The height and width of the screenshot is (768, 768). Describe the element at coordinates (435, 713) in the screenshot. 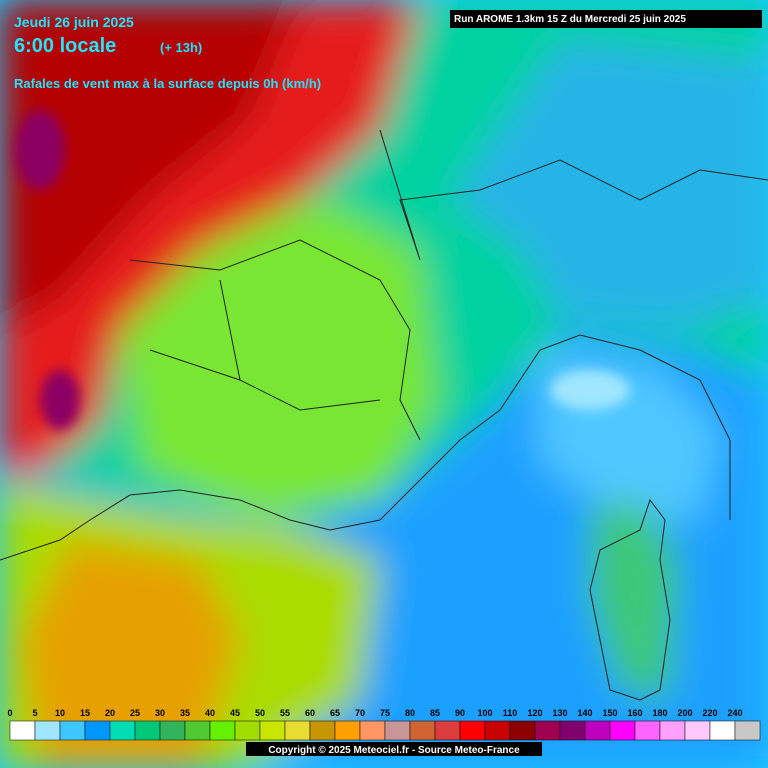

I see `legend-label: 85` at that location.